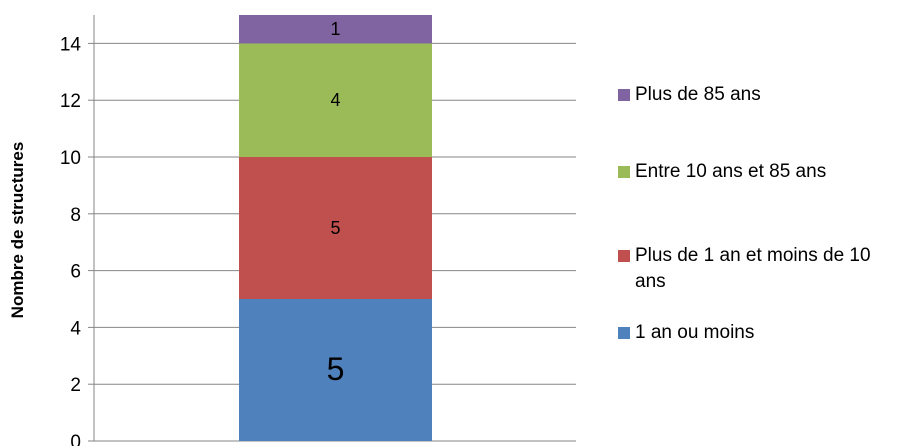 This screenshot has width=902, height=446. Describe the element at coordinates (698, 94) in the screenshot. I see `legend-label: Plus de 85 ans` at that location.